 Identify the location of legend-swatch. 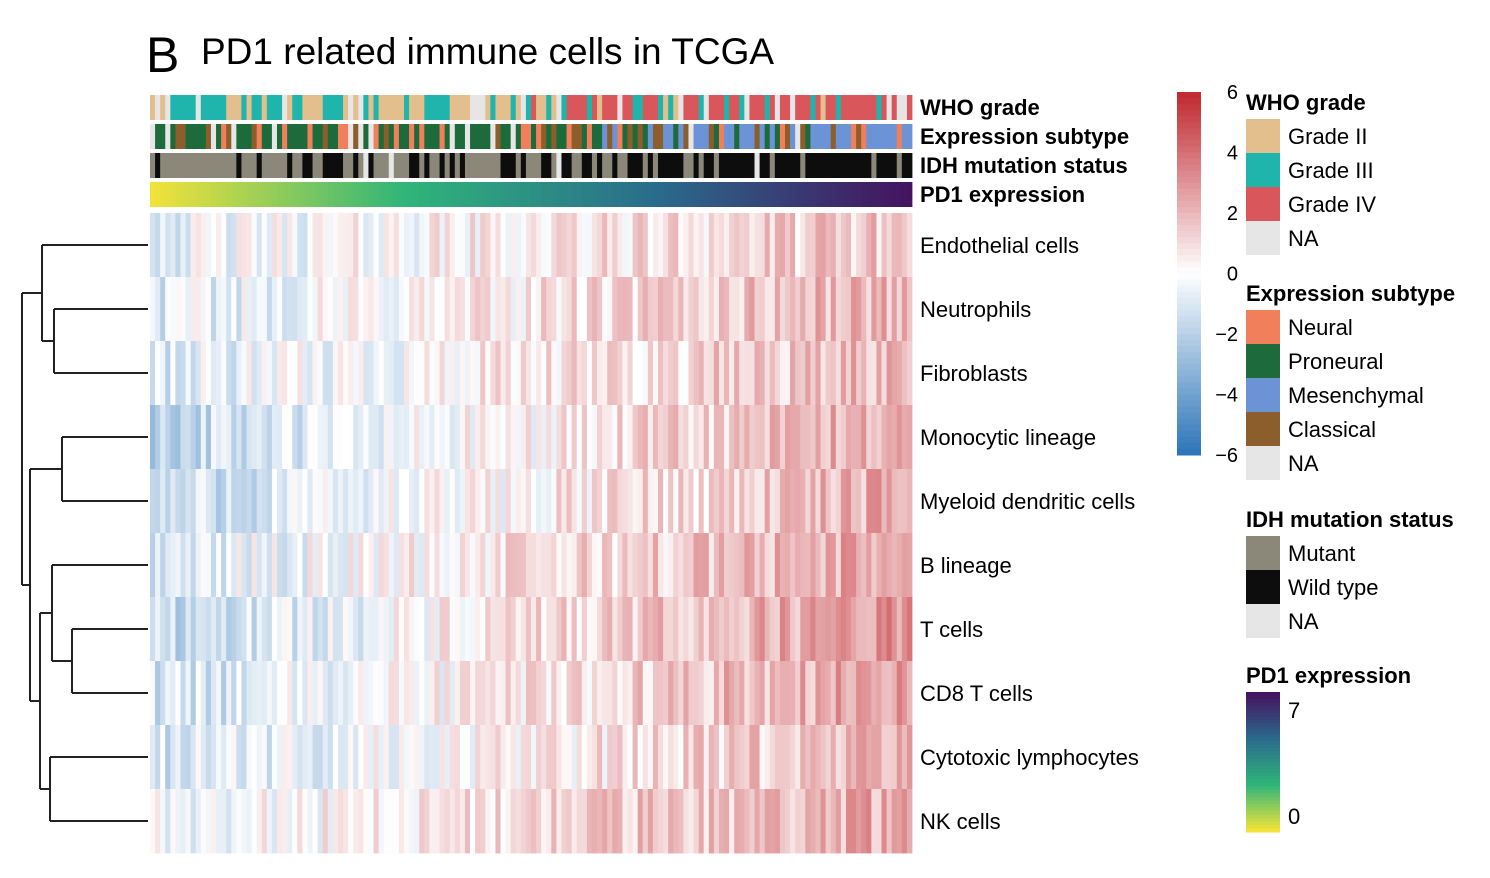
(1263, 429).